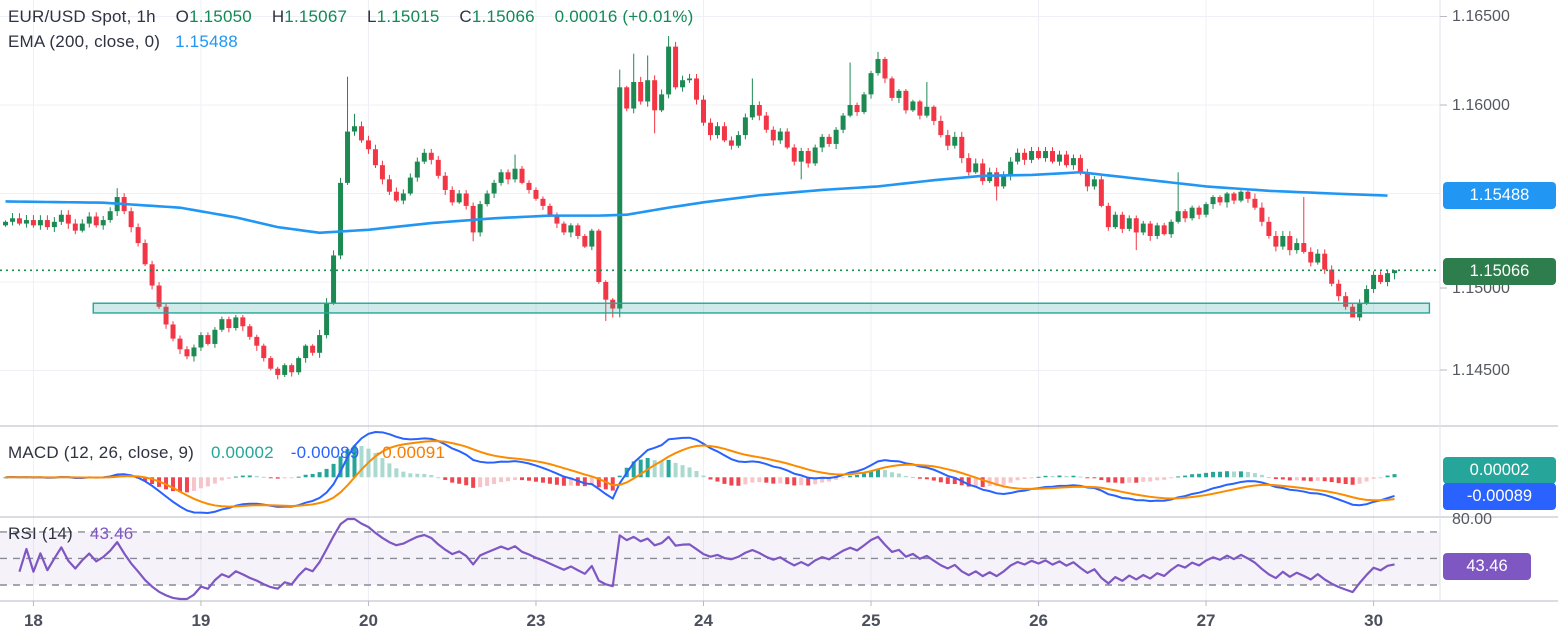  What do you see at coordinates (1499, 271) in the screenshot?
I see `last-price-badge: 1.15066` at bounding box center [1499, 271].